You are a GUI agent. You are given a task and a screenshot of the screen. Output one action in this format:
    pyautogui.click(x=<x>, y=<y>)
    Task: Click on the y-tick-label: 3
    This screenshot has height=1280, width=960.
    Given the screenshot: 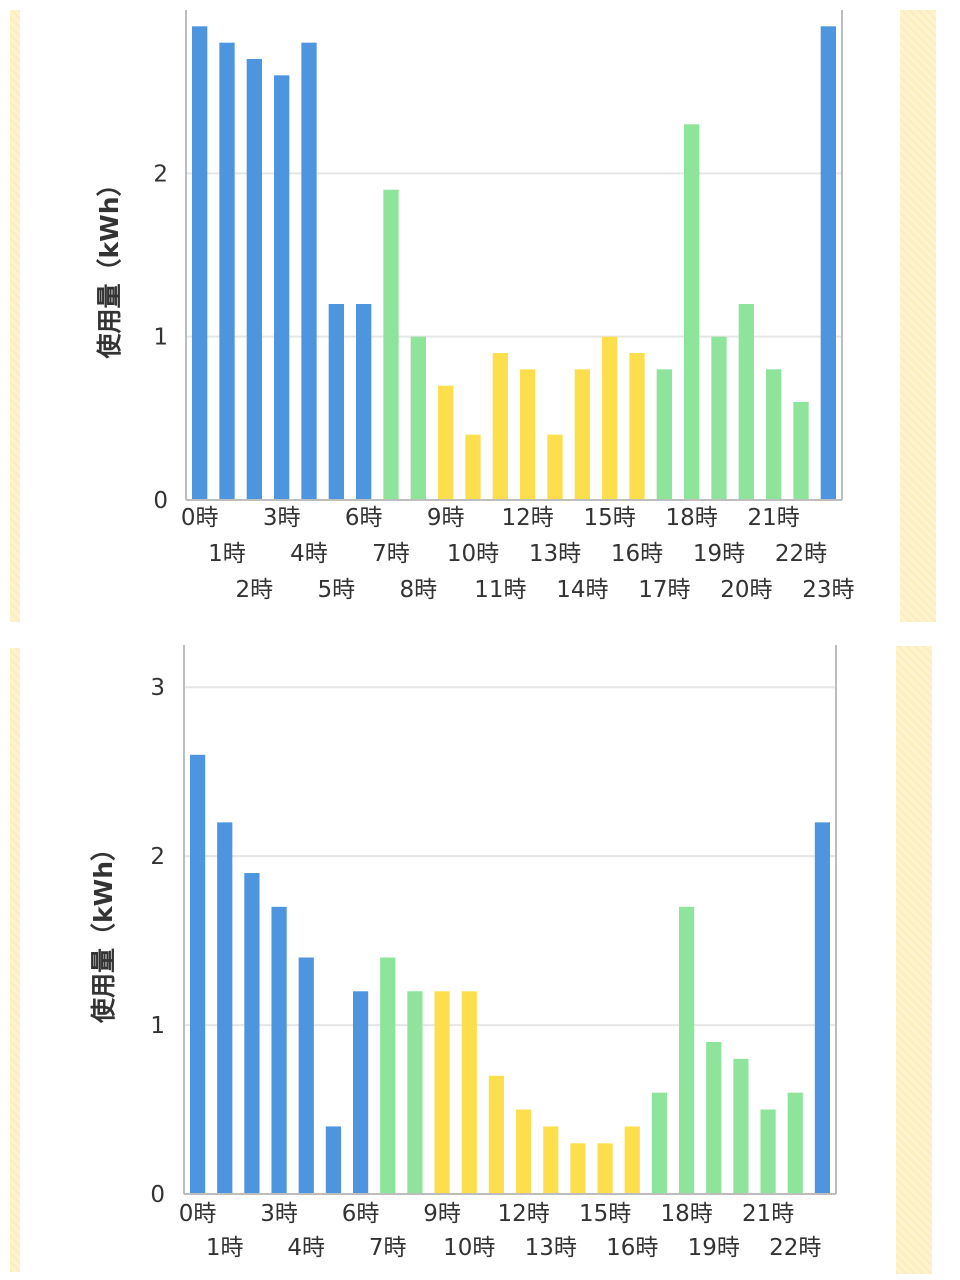 What is the action you would take?
    pyautogui.click(x=157, y=688)
    